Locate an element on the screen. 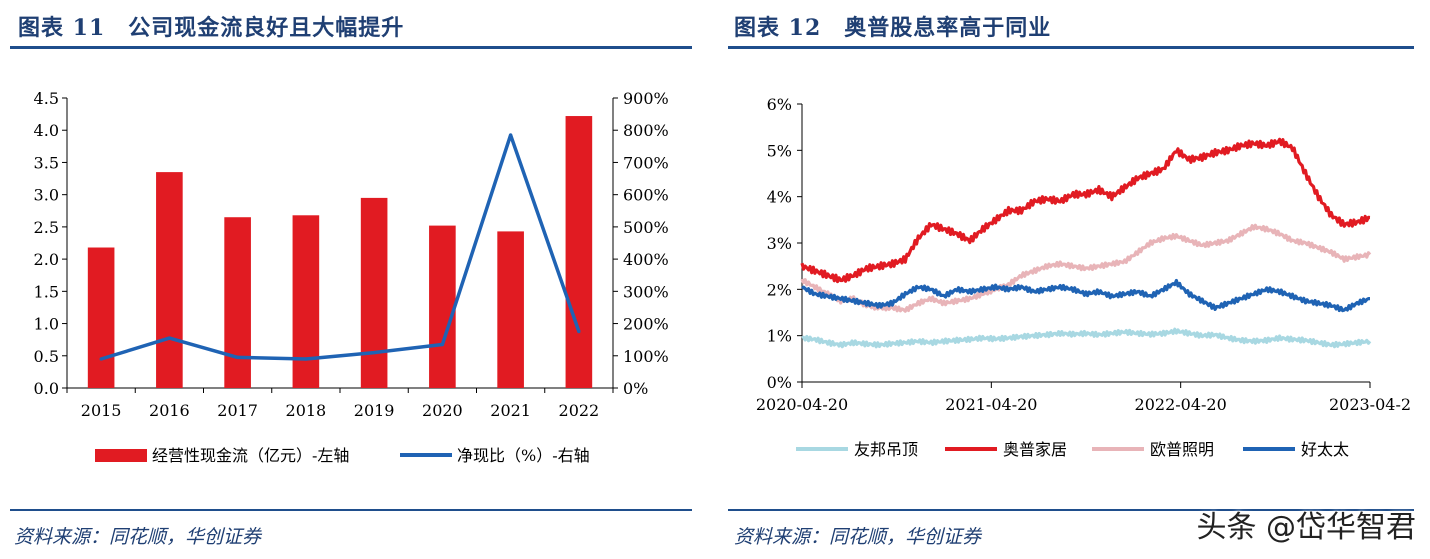 The image size is (1430, 559). y-right-tick-label: 500% is located at coordinates (646, 227).